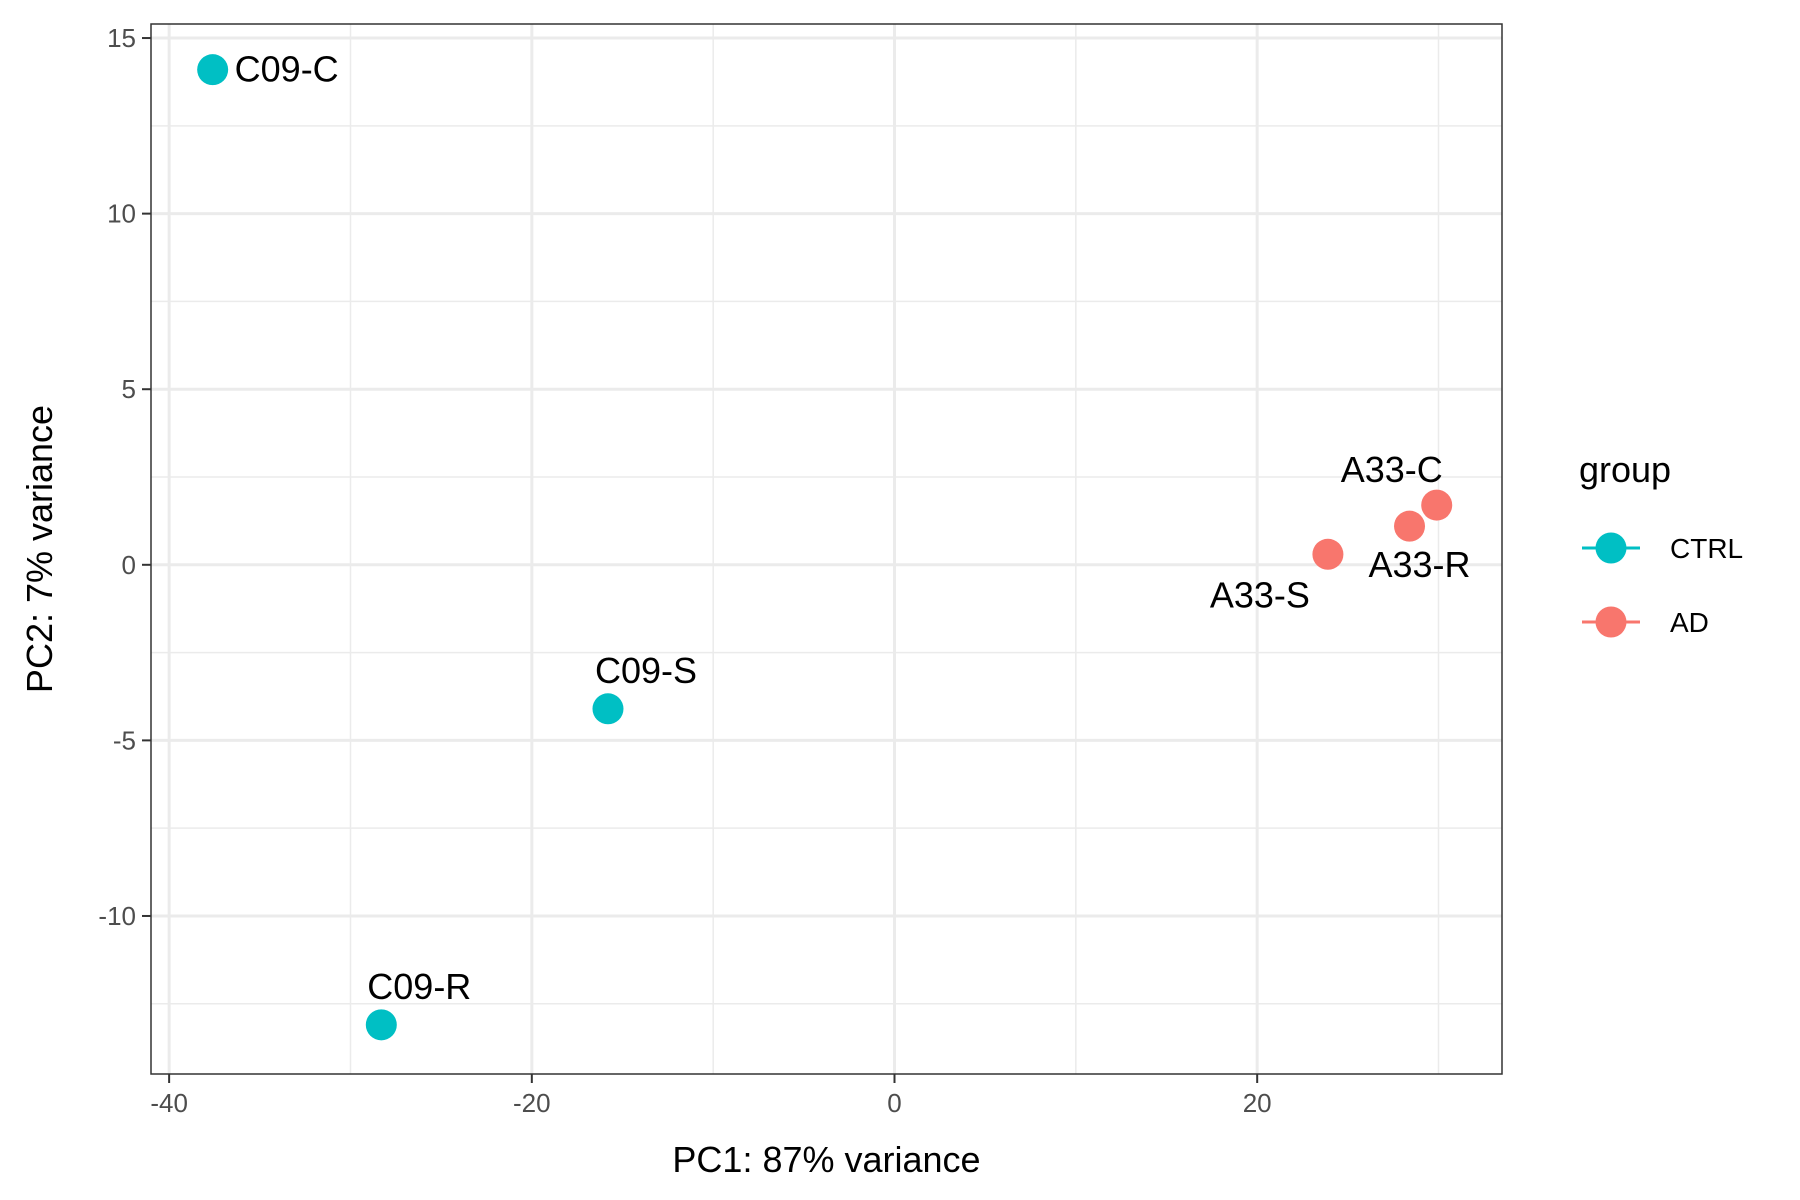 Image resolution: width=1800 pixels, height=1200 pixels. Describe the element at coordinates (124, 740) in the screenshot. I see `y-tick-label: -5` at that location.